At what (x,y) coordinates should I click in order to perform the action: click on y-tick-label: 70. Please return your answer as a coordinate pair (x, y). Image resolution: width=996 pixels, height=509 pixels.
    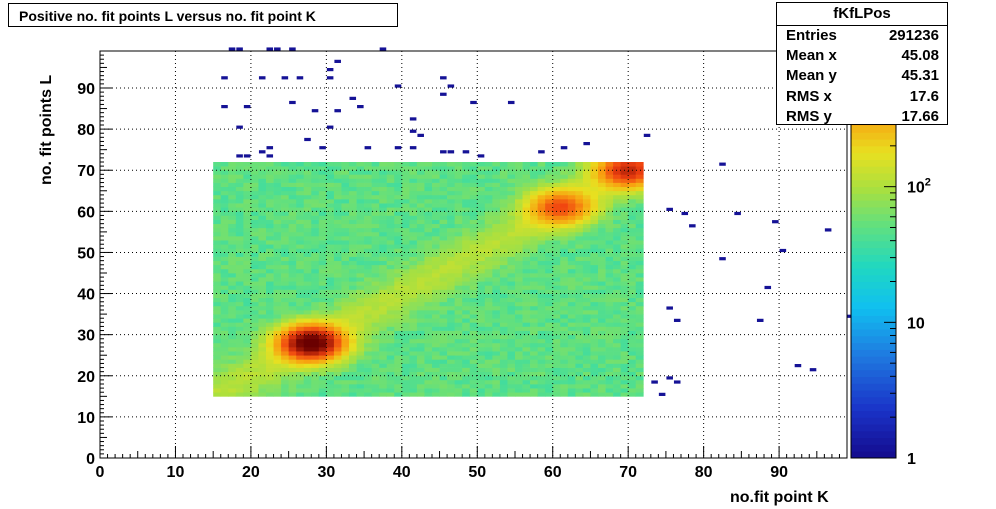
    Looking at the image, I should click on (86, 171).